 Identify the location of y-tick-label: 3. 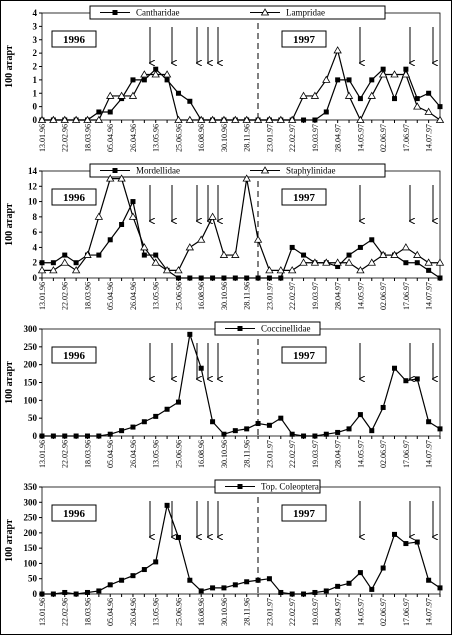
(35, 26).